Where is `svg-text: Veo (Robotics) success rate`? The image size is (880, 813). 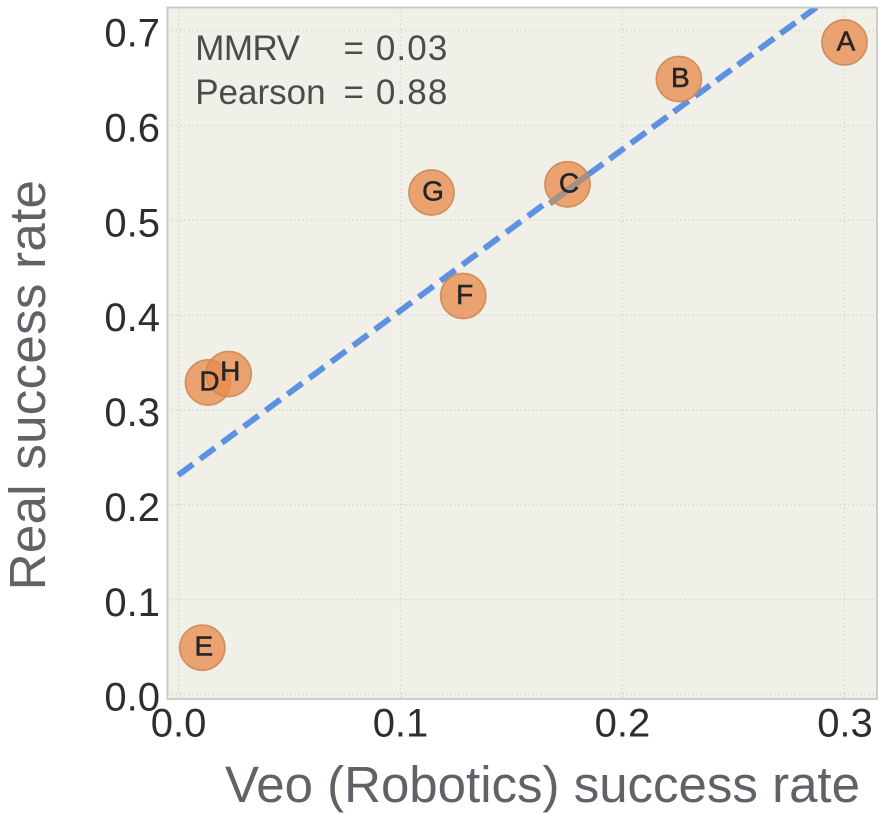 svg-text: Veo (Robotics) success rate is located at coordinates (542, 784).